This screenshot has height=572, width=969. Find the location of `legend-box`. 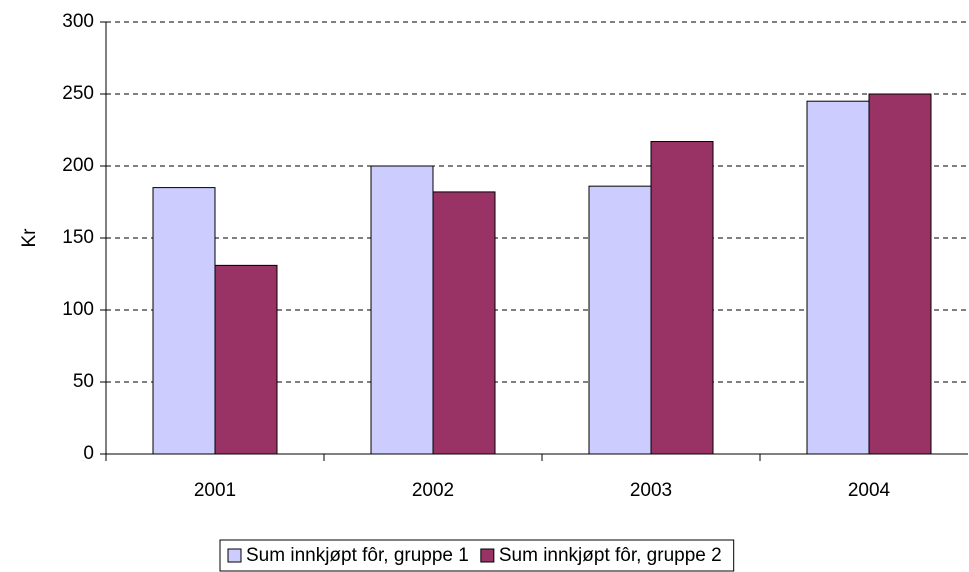

legend-box is located at coordinates (477, 555).